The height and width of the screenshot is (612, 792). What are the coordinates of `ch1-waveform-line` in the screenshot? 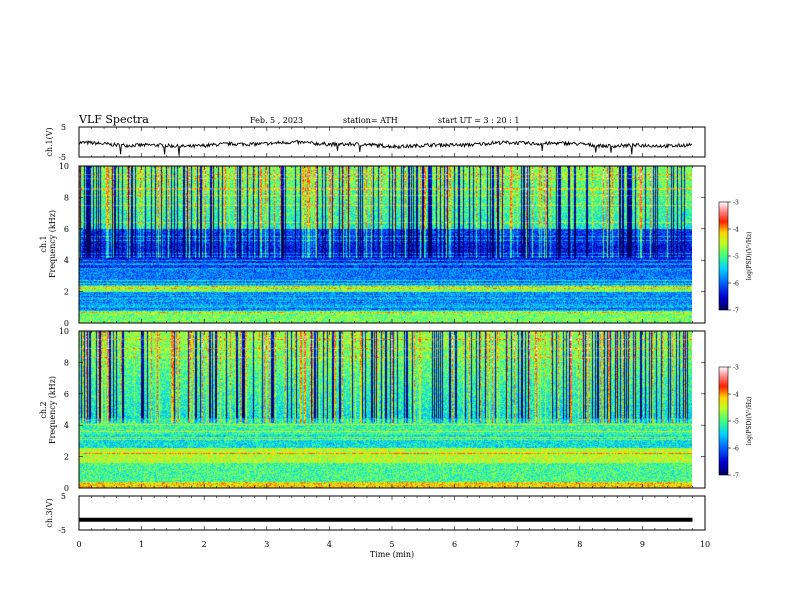 It's located at (385, 148).